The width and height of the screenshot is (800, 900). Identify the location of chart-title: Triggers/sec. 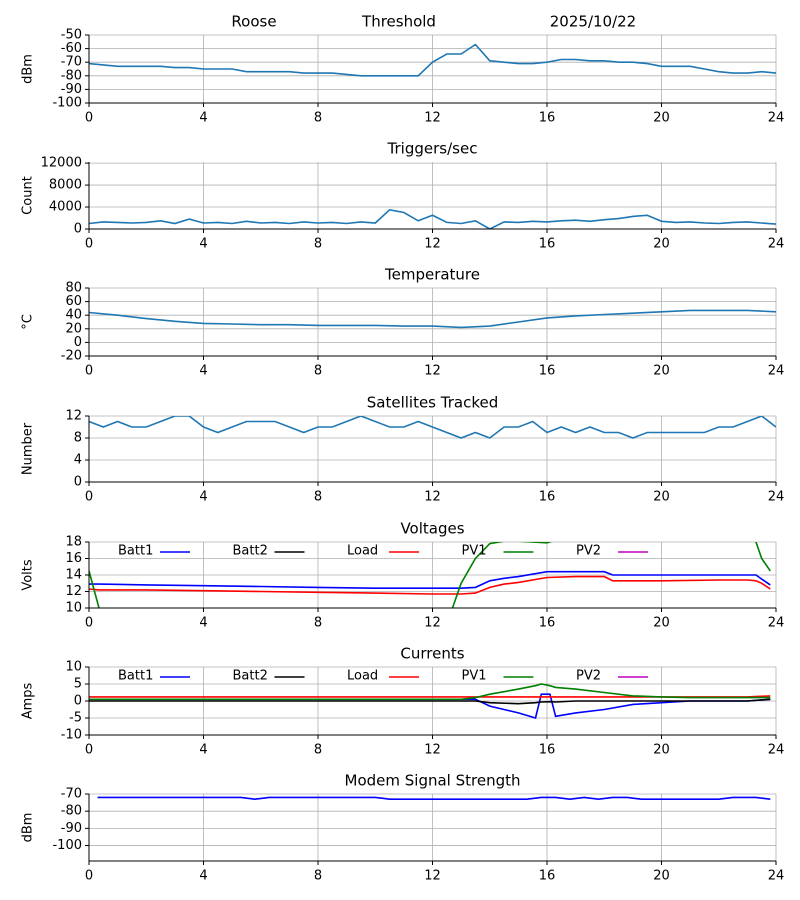
(432, 149).